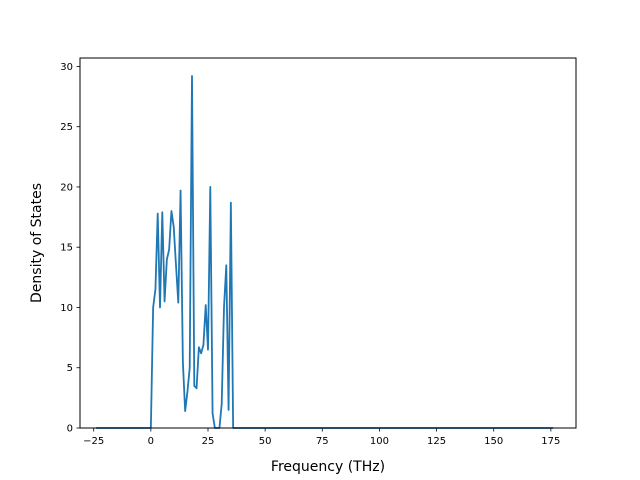 This screenshot has height=480, width=640. Describe the element at coordinates (66, 187) in the screenshot. I see `y-tick-label: 20` at that location.